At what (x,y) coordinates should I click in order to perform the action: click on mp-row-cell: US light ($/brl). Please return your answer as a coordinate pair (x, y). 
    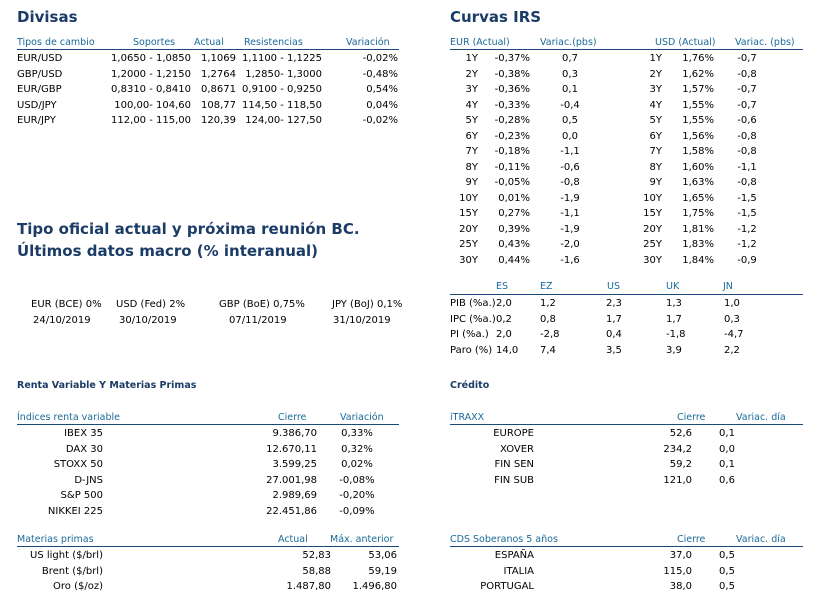
    Looking at the image, I should click on (66, 556).